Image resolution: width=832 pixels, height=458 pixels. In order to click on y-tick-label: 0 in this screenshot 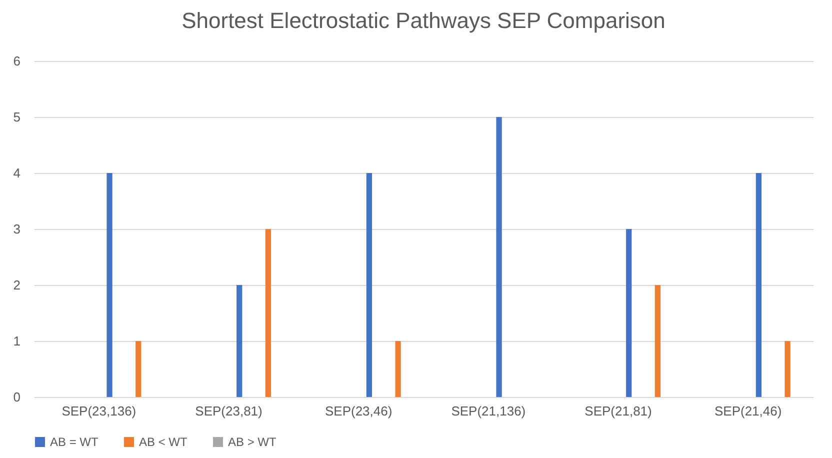, I will do `click(16, 397)`.